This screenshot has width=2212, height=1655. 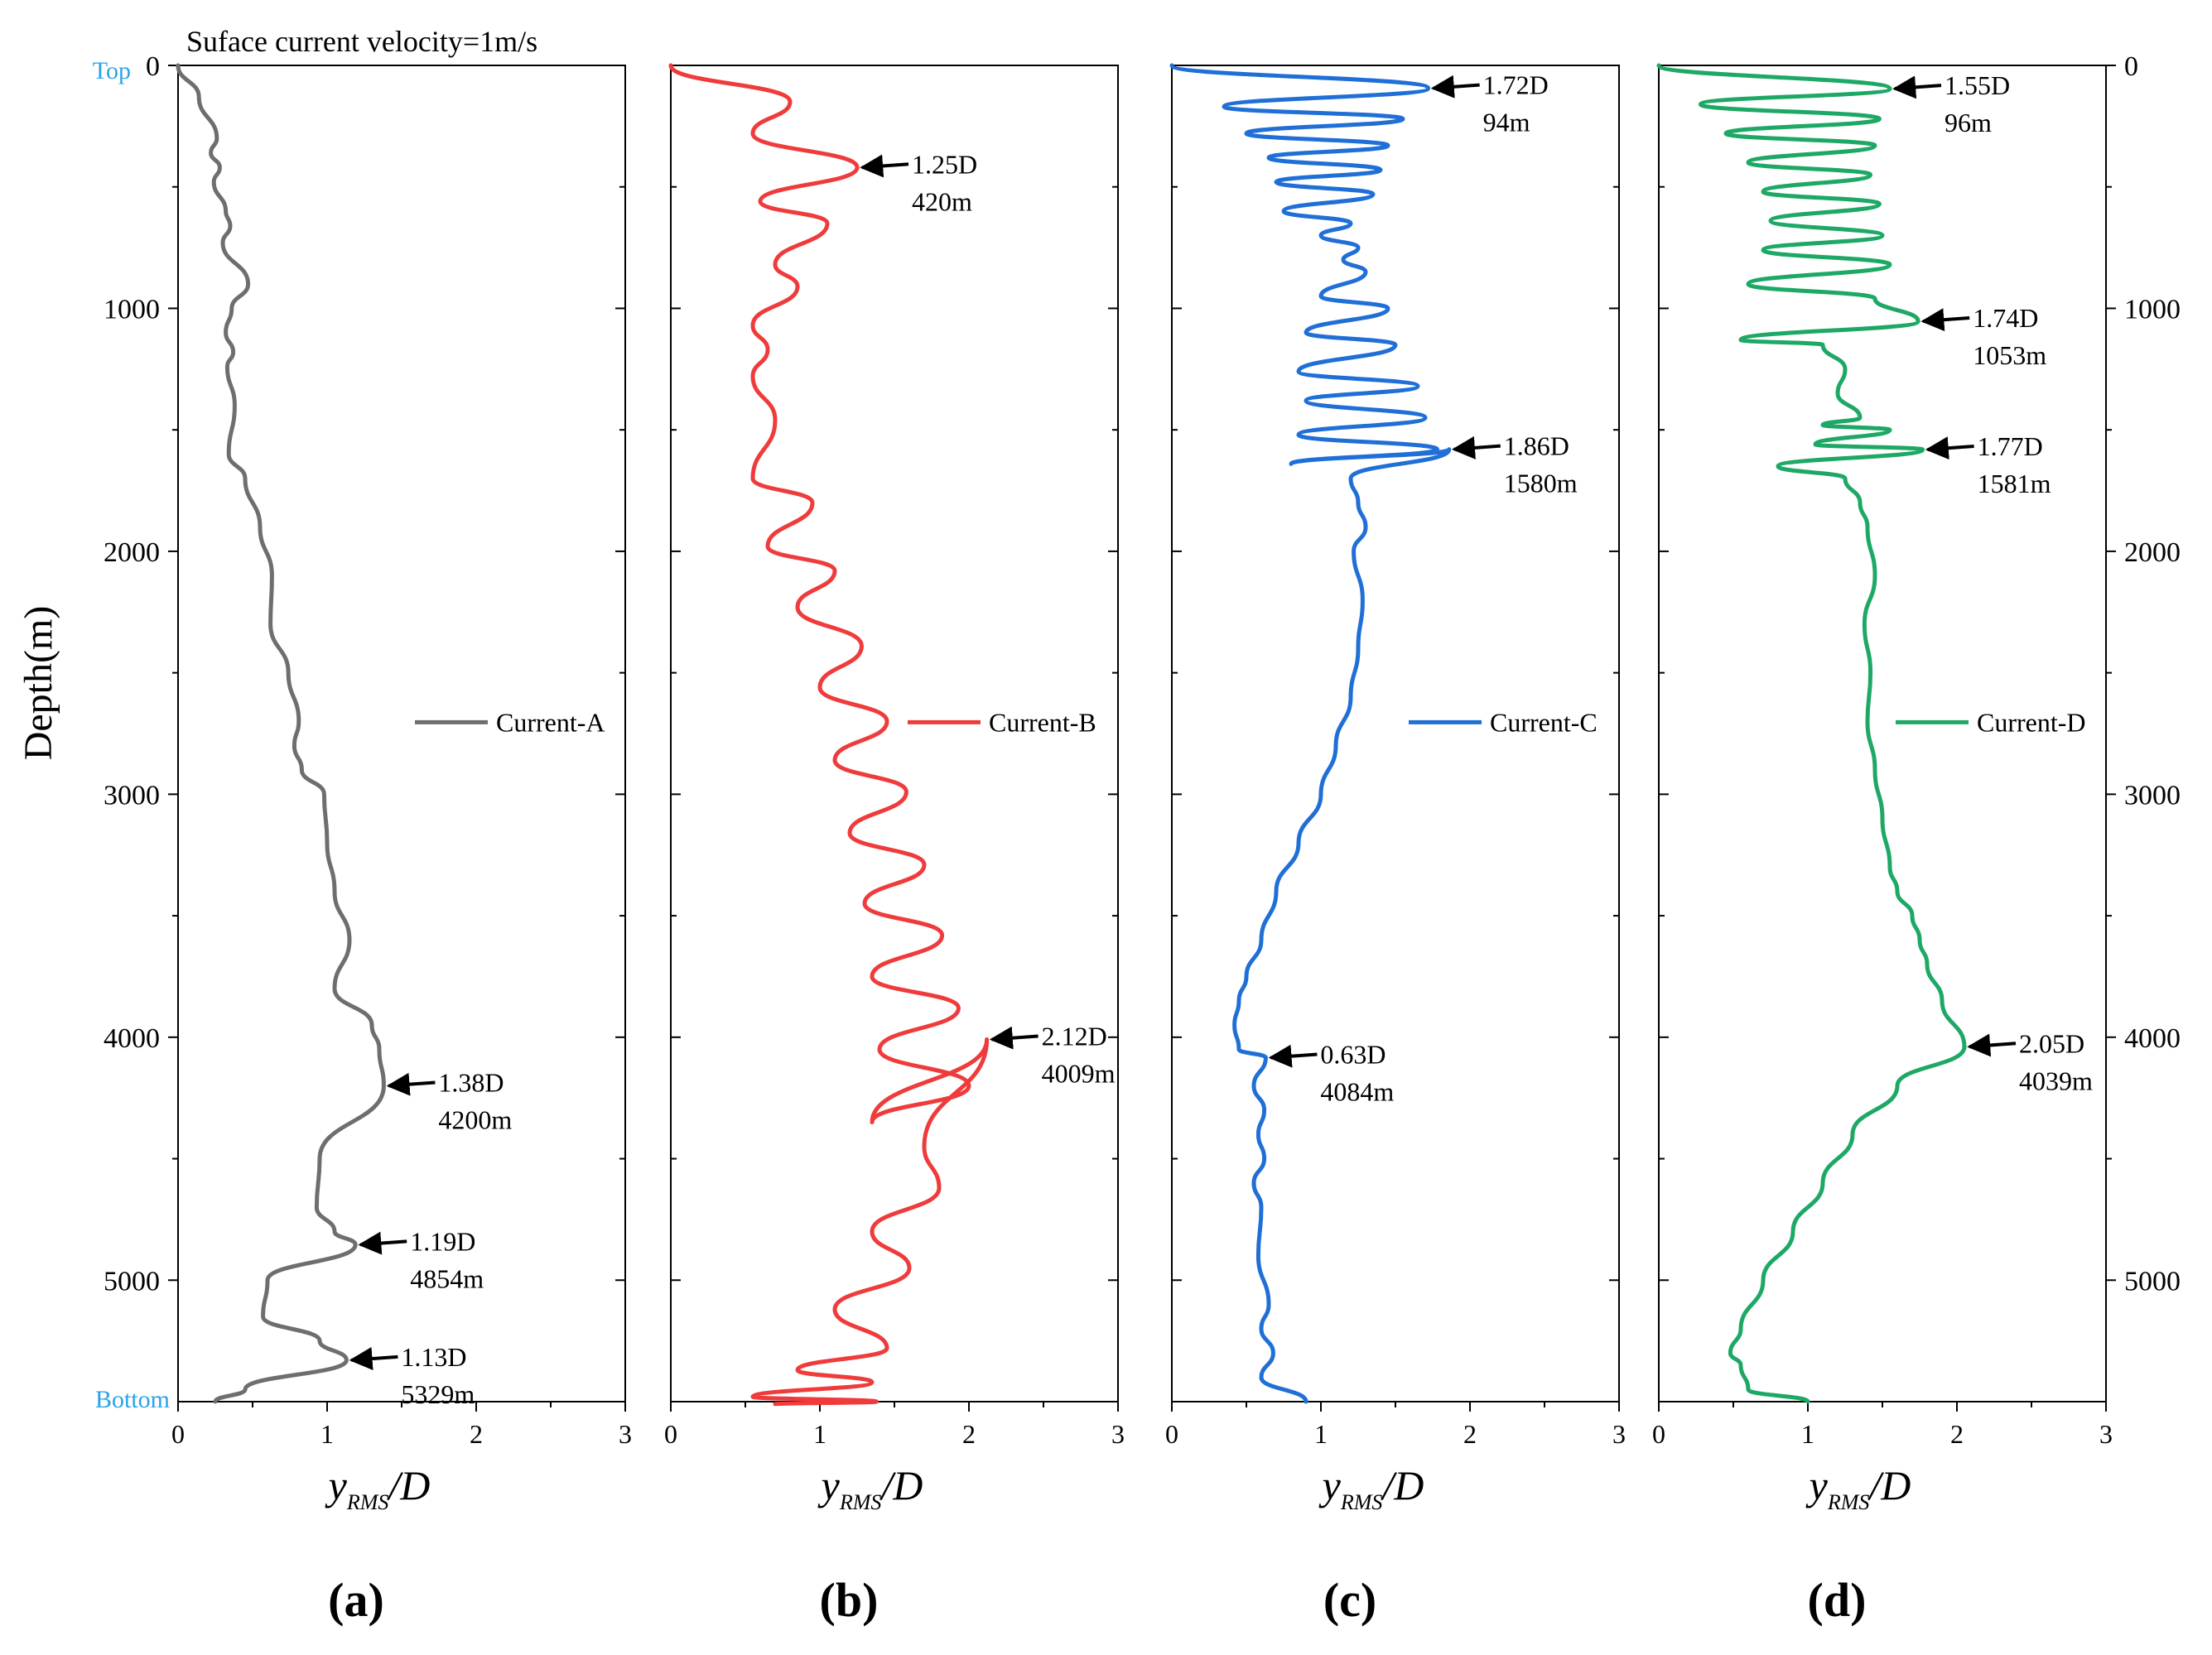 I want to click on y-tick-label-right: 2000, so click(x=2152, y=553).